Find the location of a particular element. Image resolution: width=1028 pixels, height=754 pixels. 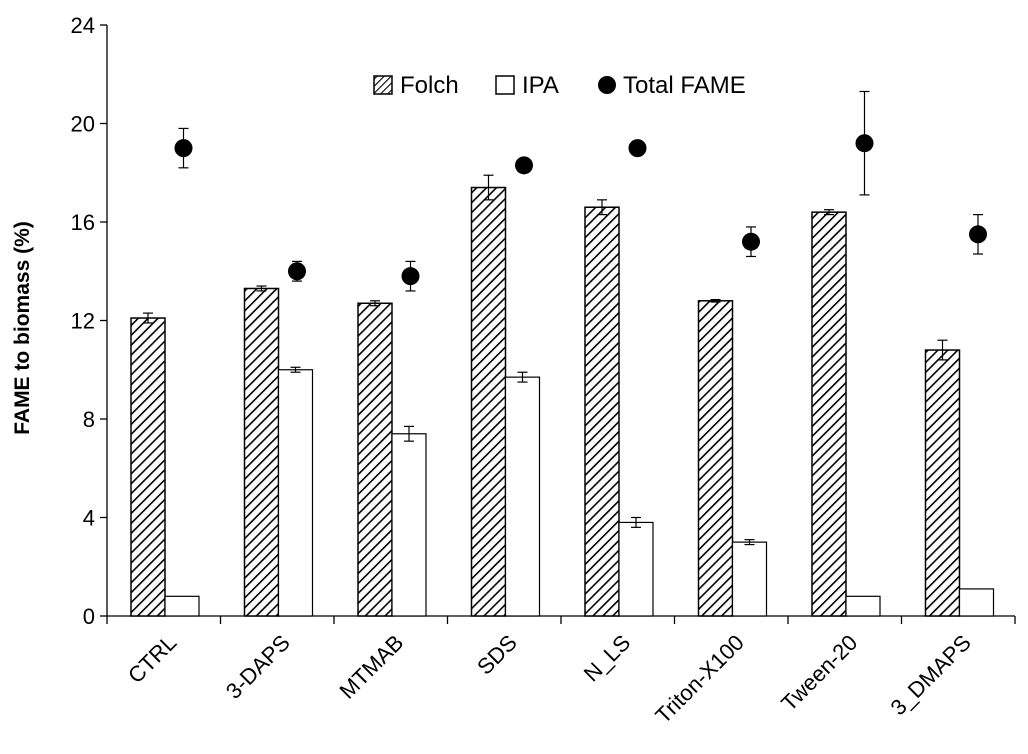

x-tick-label: SDS is located at coordinates (497, 655).